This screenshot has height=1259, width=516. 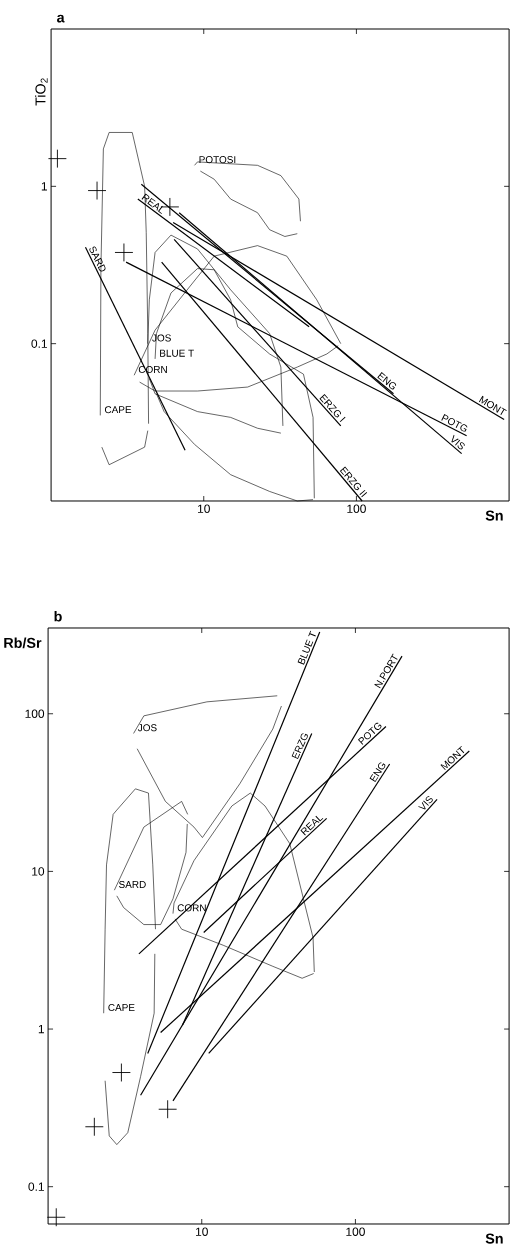 I want to click on chart-title: a, so click(x=60, y=18).